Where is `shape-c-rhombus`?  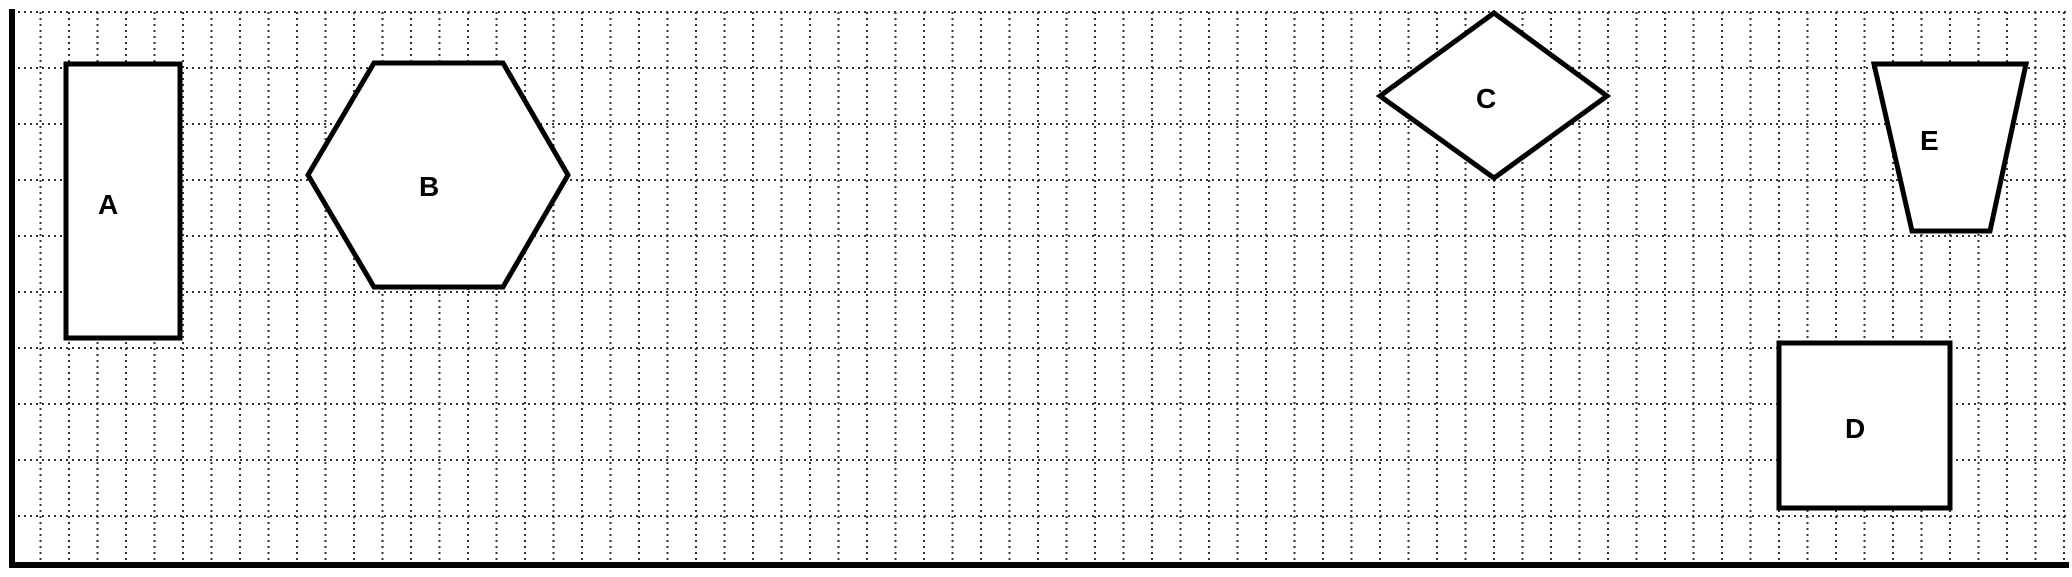 shape-c-rhombus is located at coordinates (1493, 95).